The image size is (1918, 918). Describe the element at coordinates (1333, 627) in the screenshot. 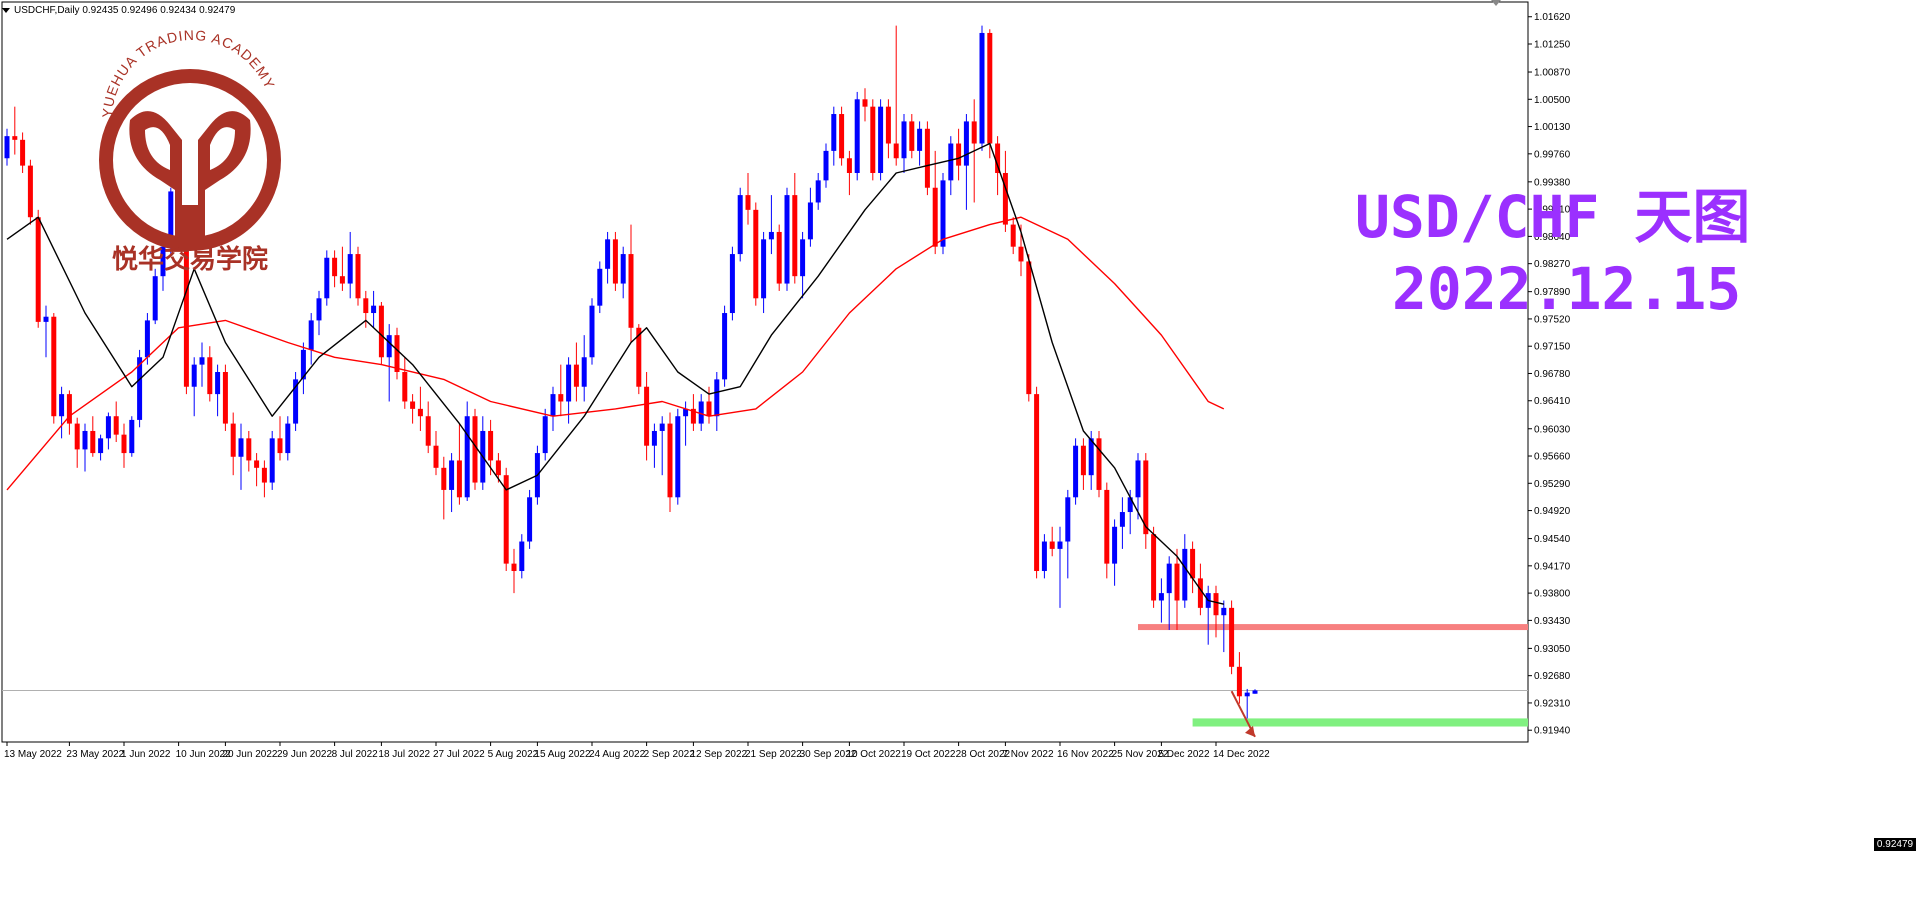

I see `resistance-zone` at that location.